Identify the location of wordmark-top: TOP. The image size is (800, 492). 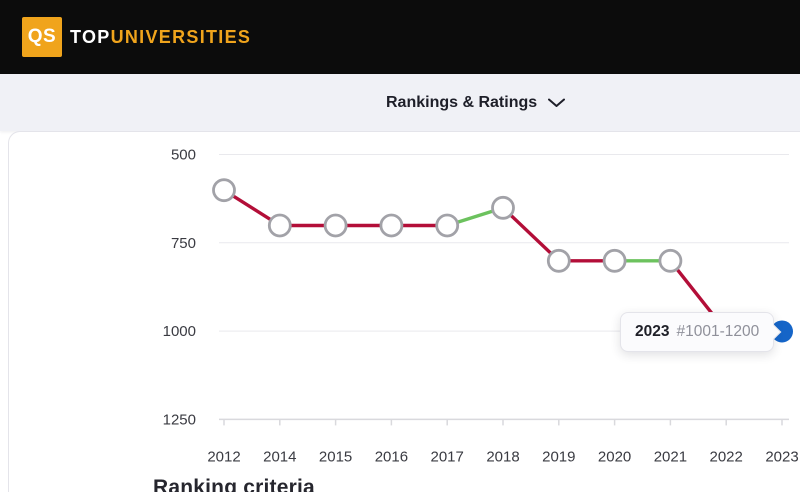
(90, 36).